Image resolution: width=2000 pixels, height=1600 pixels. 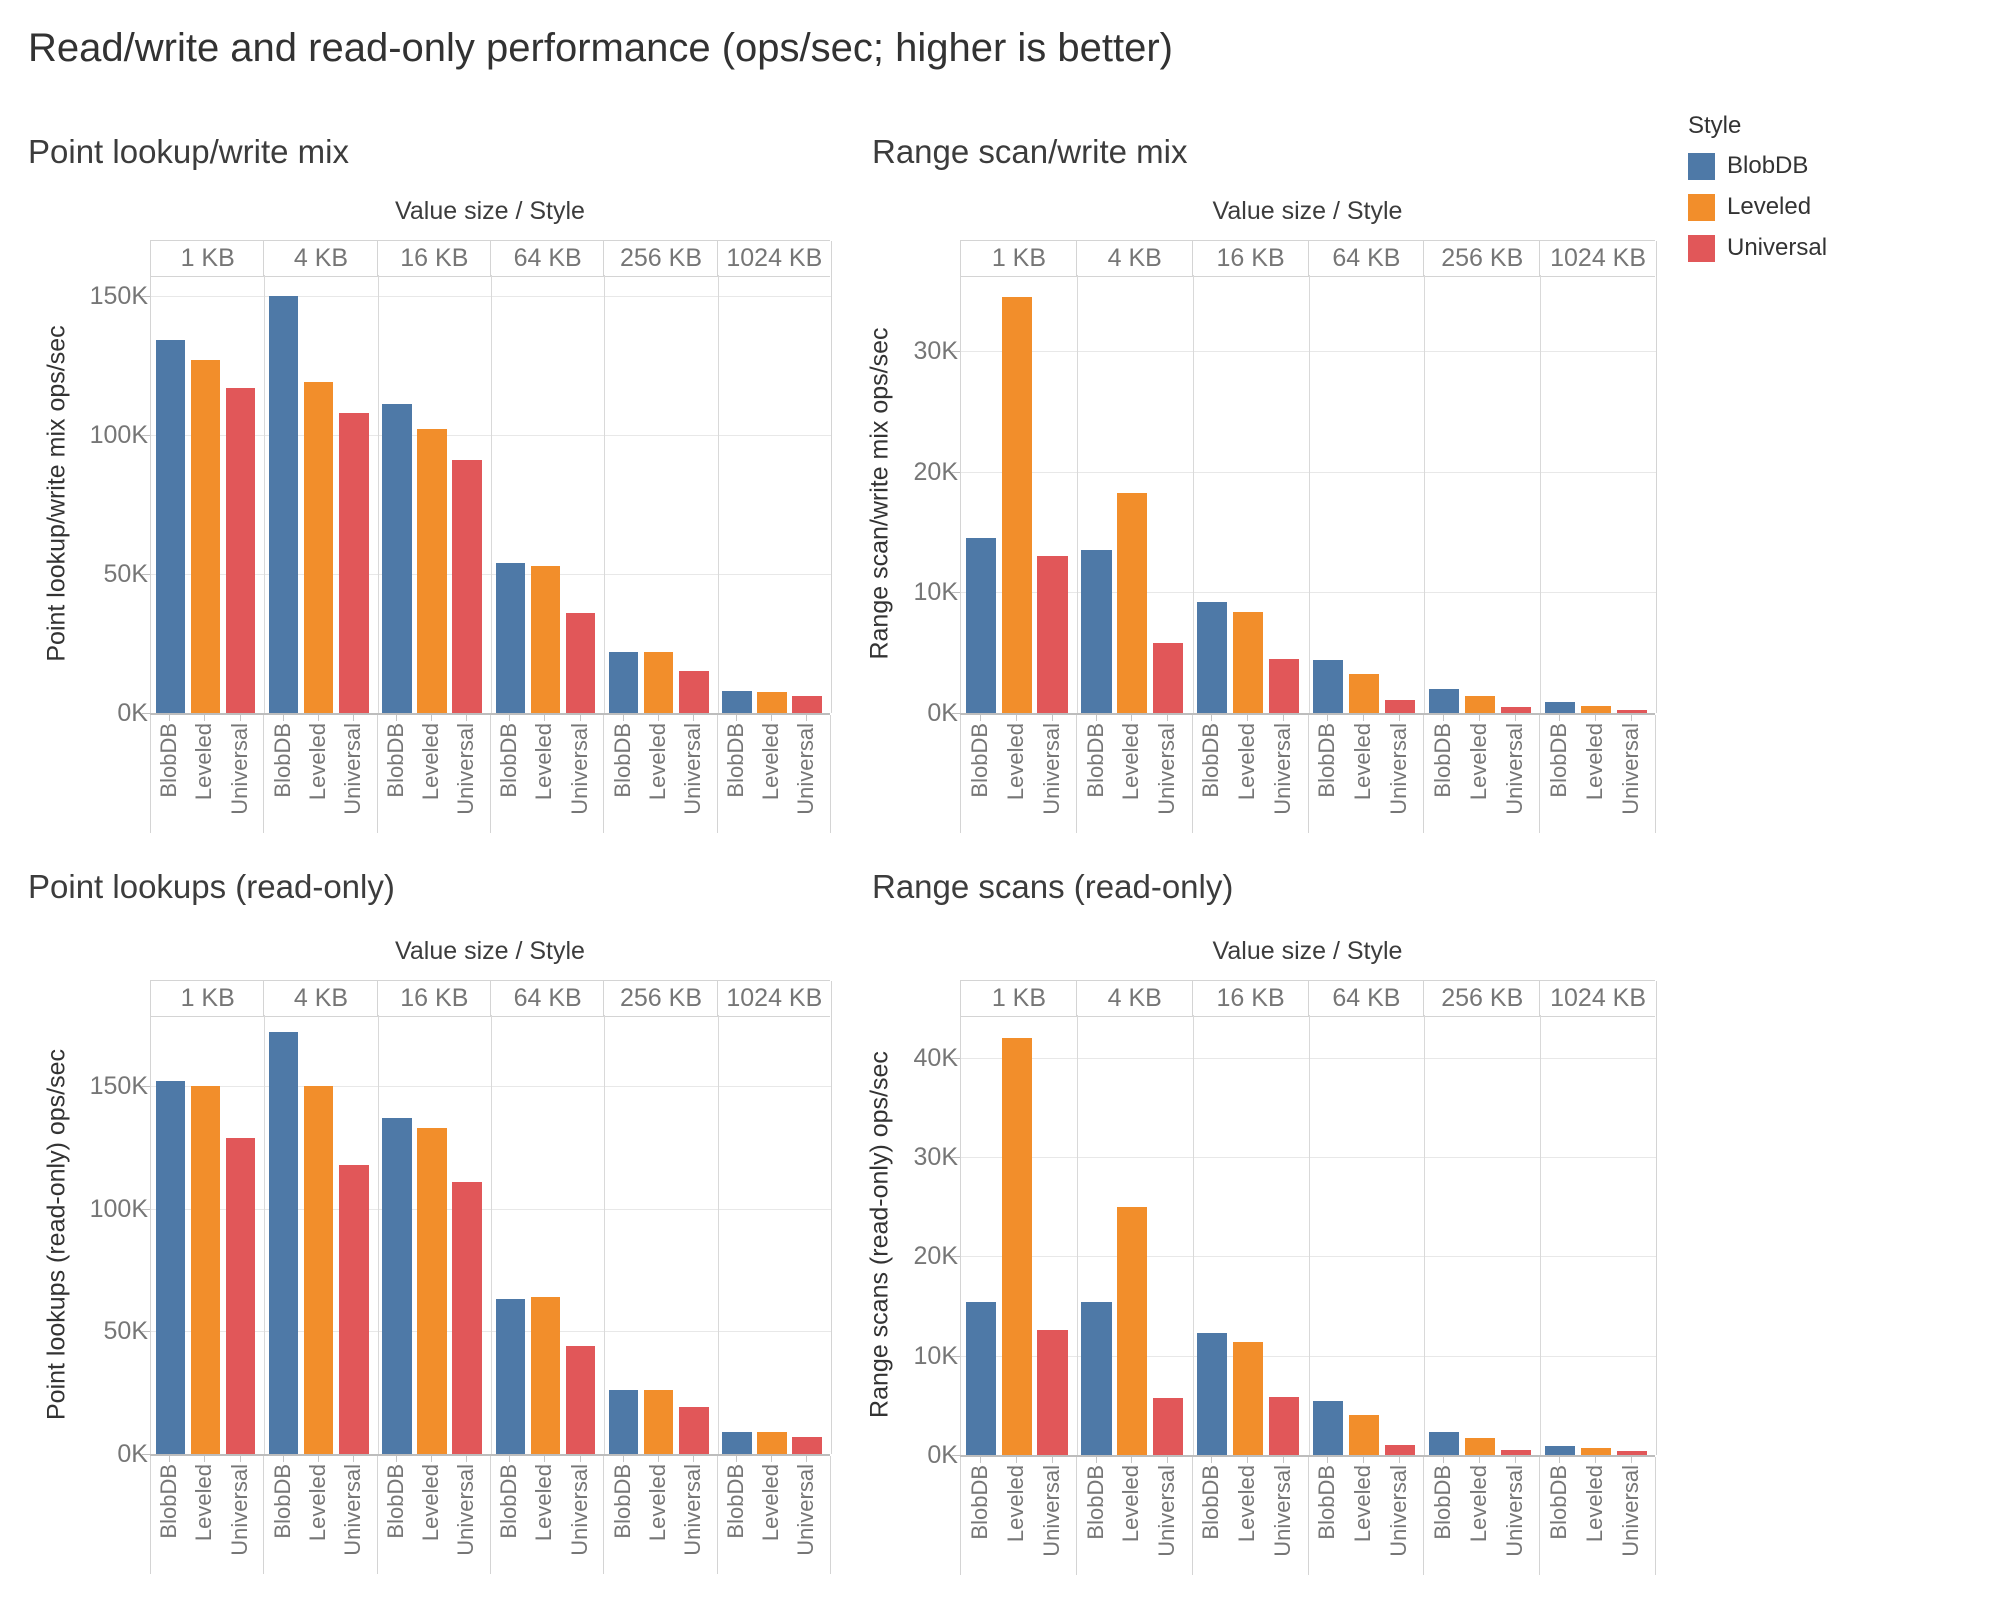 What do you see at coordinates (56, 493) in the screenshot?
I see `y-axis-title-point-lookup-write-mix: Point lookup/write mix ops/sec` at bounding box center [56, 493].